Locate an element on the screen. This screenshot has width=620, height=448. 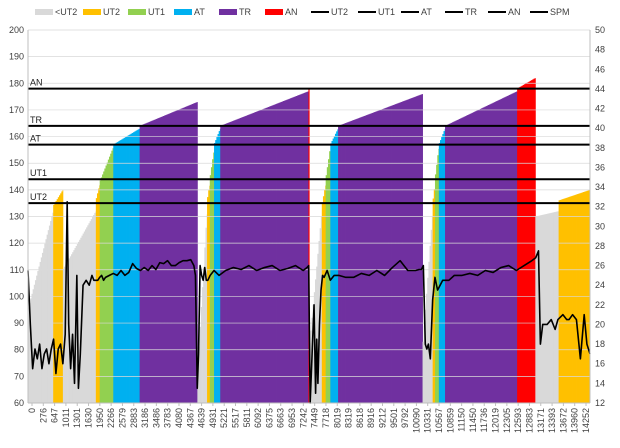
x-tick-label: 6953 is located at coordinates (292, 418).